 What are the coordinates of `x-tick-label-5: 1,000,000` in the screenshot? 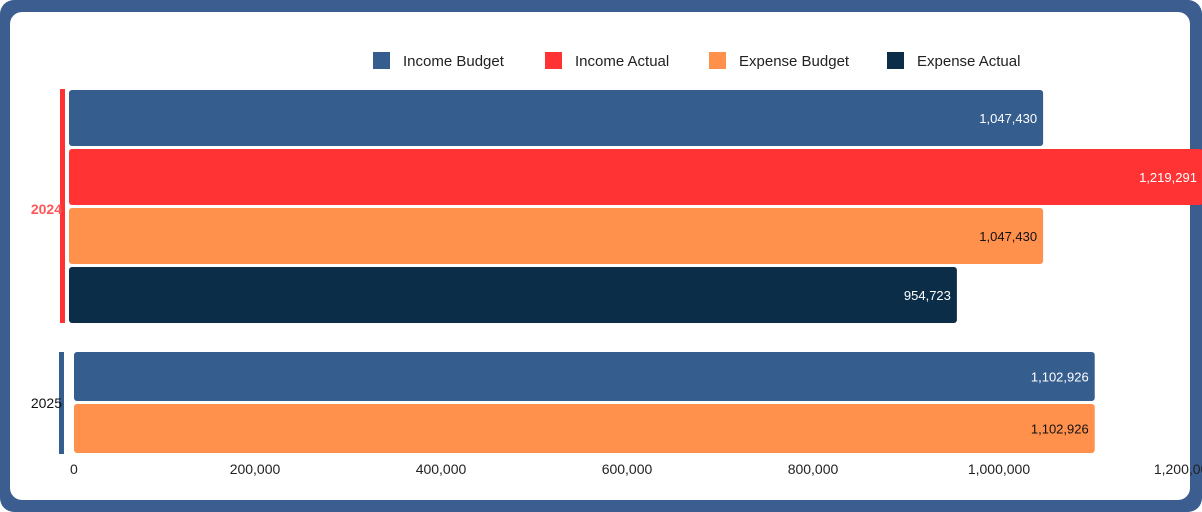 It's located at (999, 469).